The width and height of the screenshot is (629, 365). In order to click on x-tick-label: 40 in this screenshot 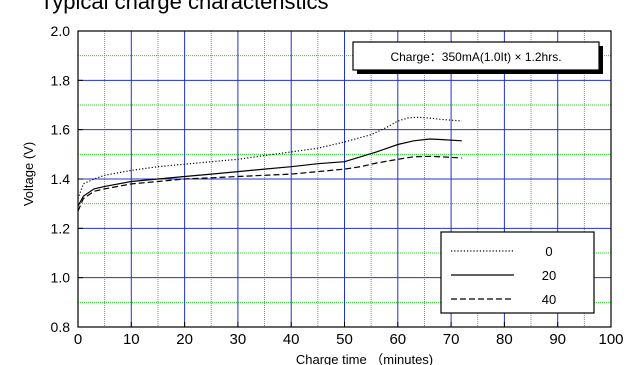, I will do `click(291, 339)`.